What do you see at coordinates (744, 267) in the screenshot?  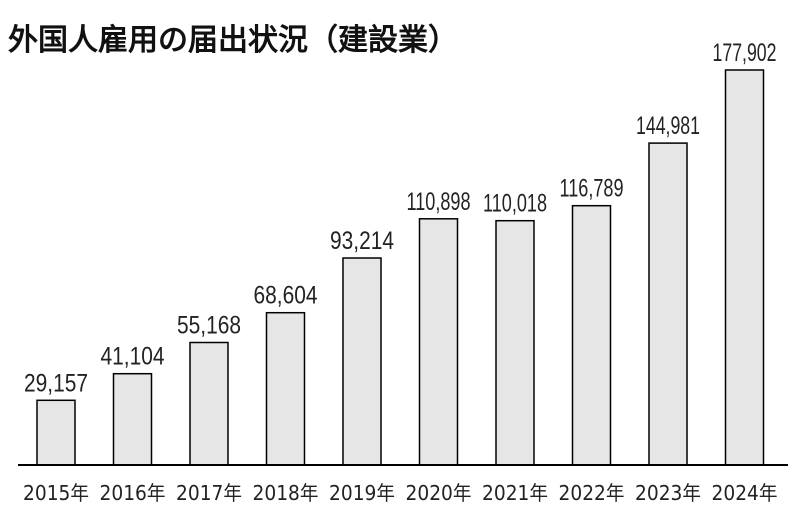 I see `bar-2024年` at bounding box center [744, 267].